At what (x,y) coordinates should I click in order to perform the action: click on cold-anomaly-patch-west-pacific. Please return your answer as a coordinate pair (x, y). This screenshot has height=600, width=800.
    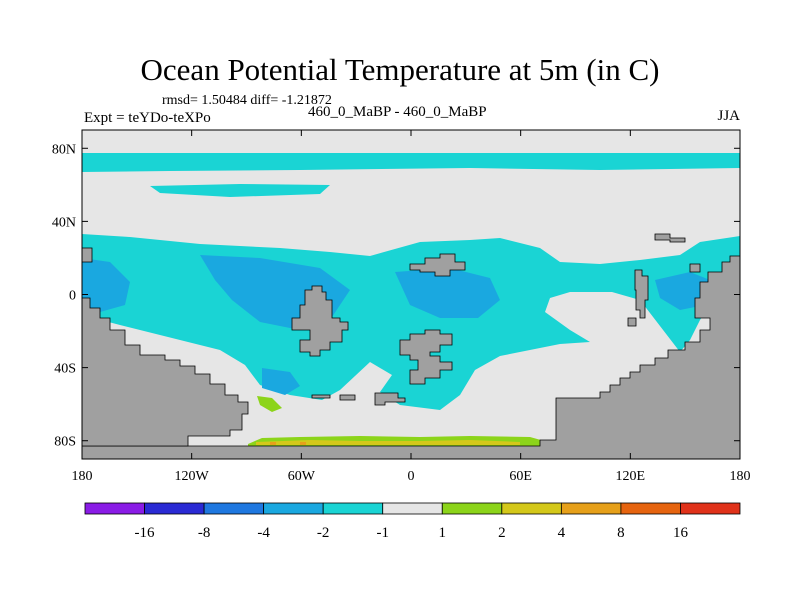
    Looking at the image, I should click on (106, 285).